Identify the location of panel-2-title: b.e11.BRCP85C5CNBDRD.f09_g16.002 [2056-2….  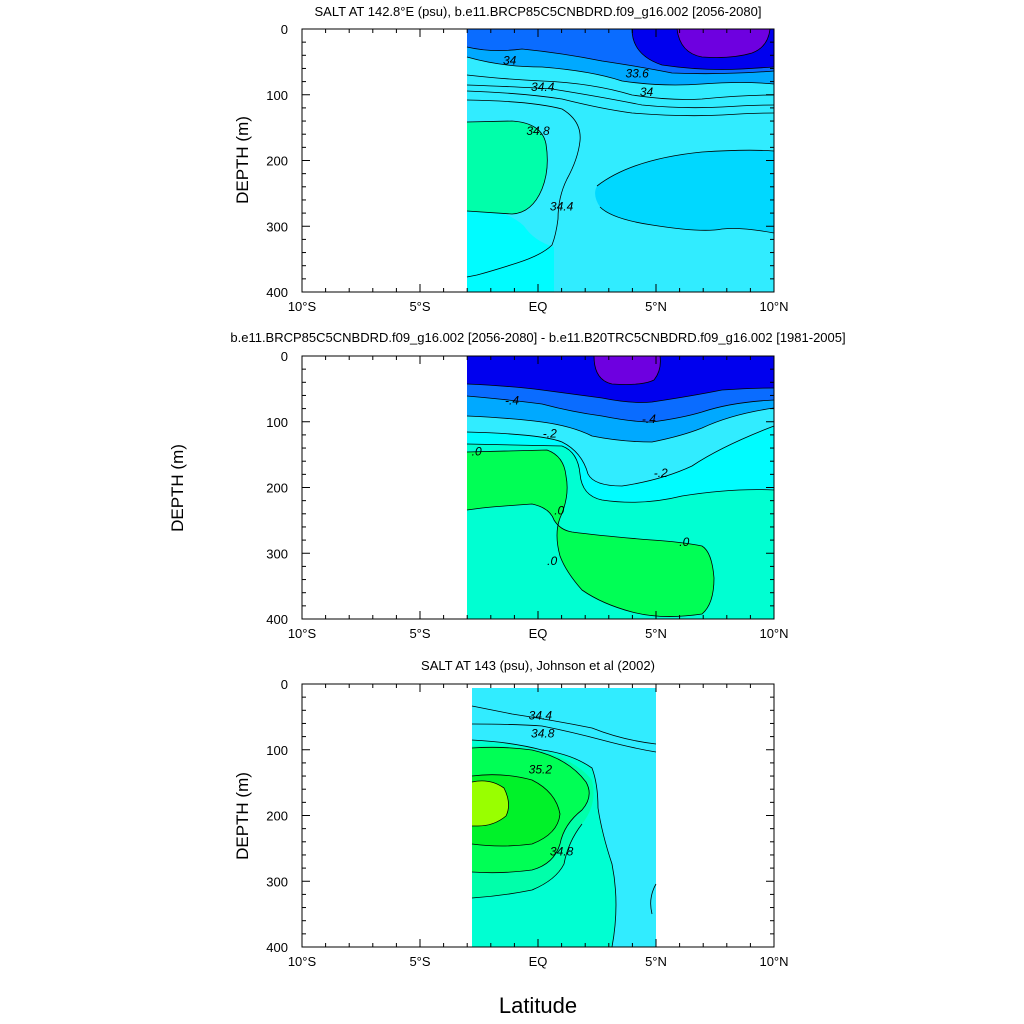
(537, 337).